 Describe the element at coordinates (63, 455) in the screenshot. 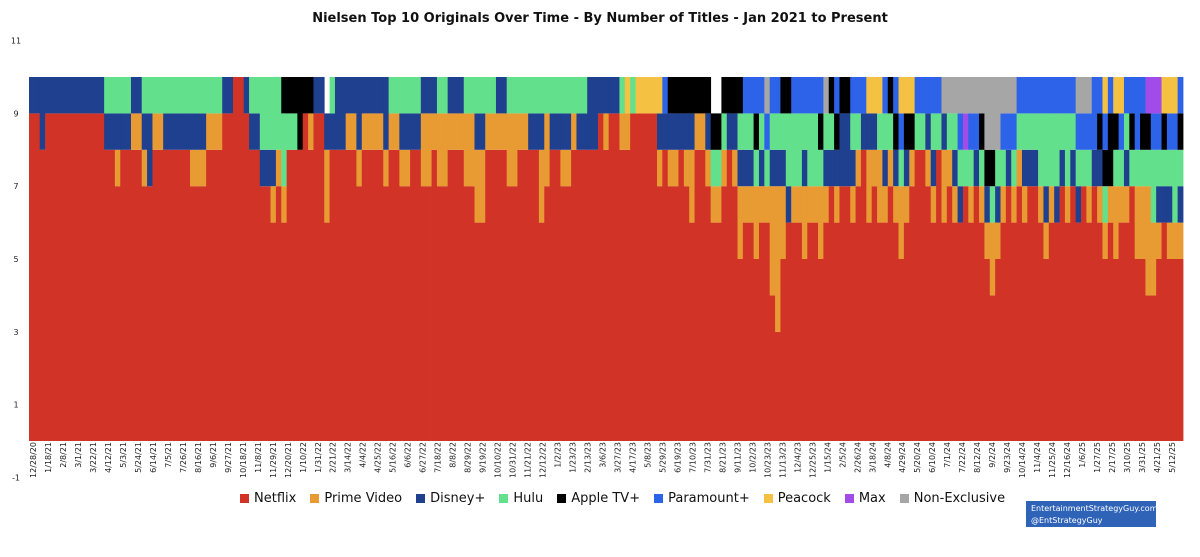

I see `x-tick-label: 2/8/21` at that location.